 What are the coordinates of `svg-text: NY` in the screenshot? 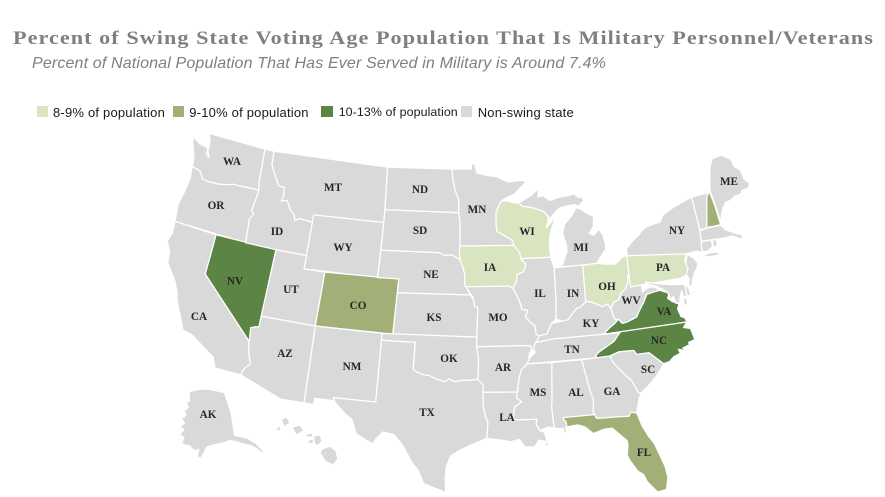 It's located at (677, 231).